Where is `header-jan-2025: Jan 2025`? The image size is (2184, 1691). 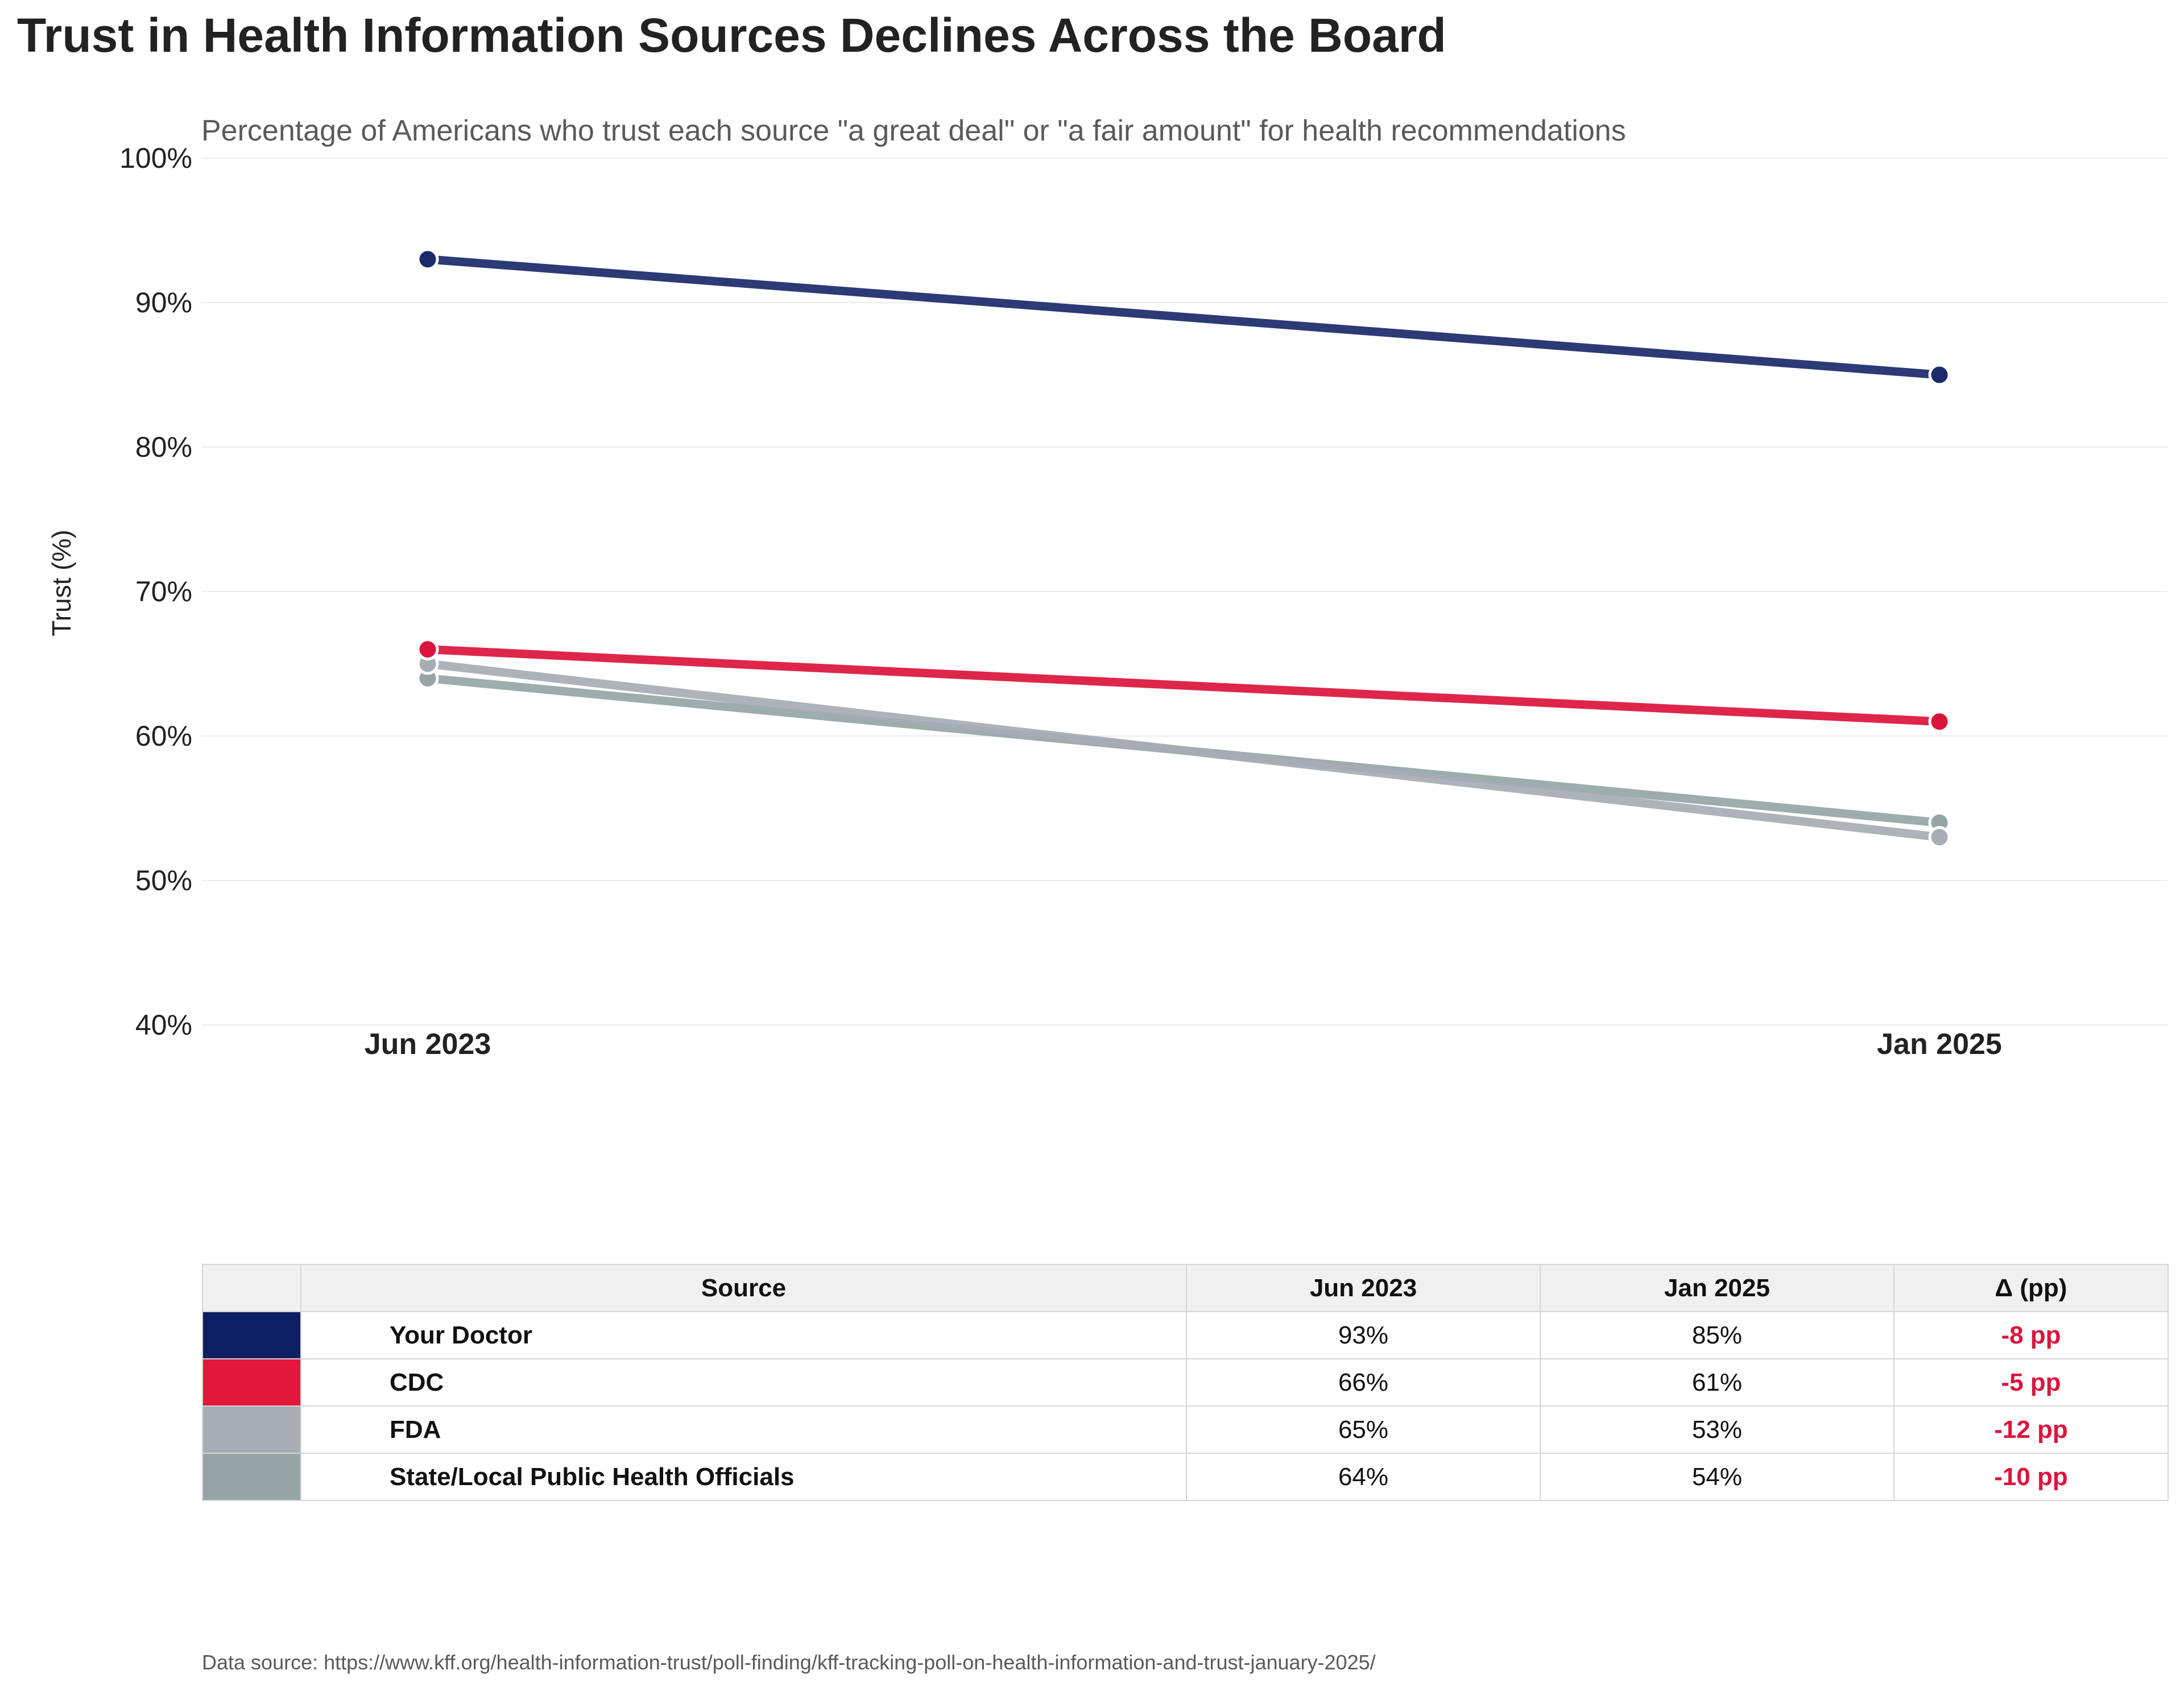
header-jan-2025: Jan 2025 is located at coordinates (1717, 1288).